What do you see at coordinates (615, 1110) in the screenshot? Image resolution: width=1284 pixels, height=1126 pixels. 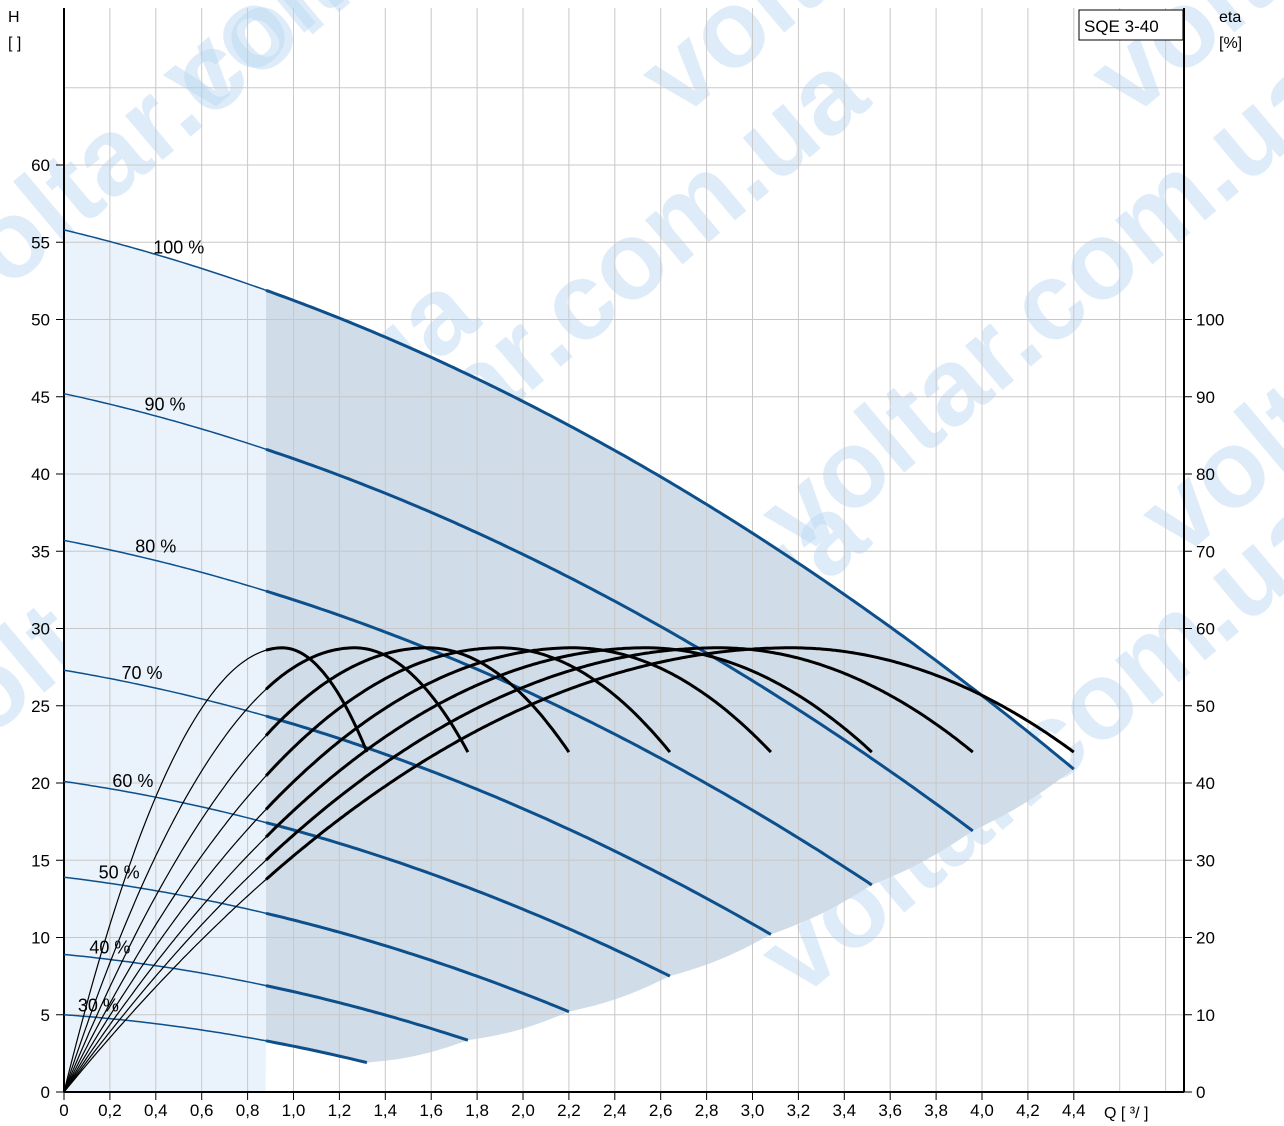 I see `x-tick-label: 2,4` at bounding box center [615, 1110].